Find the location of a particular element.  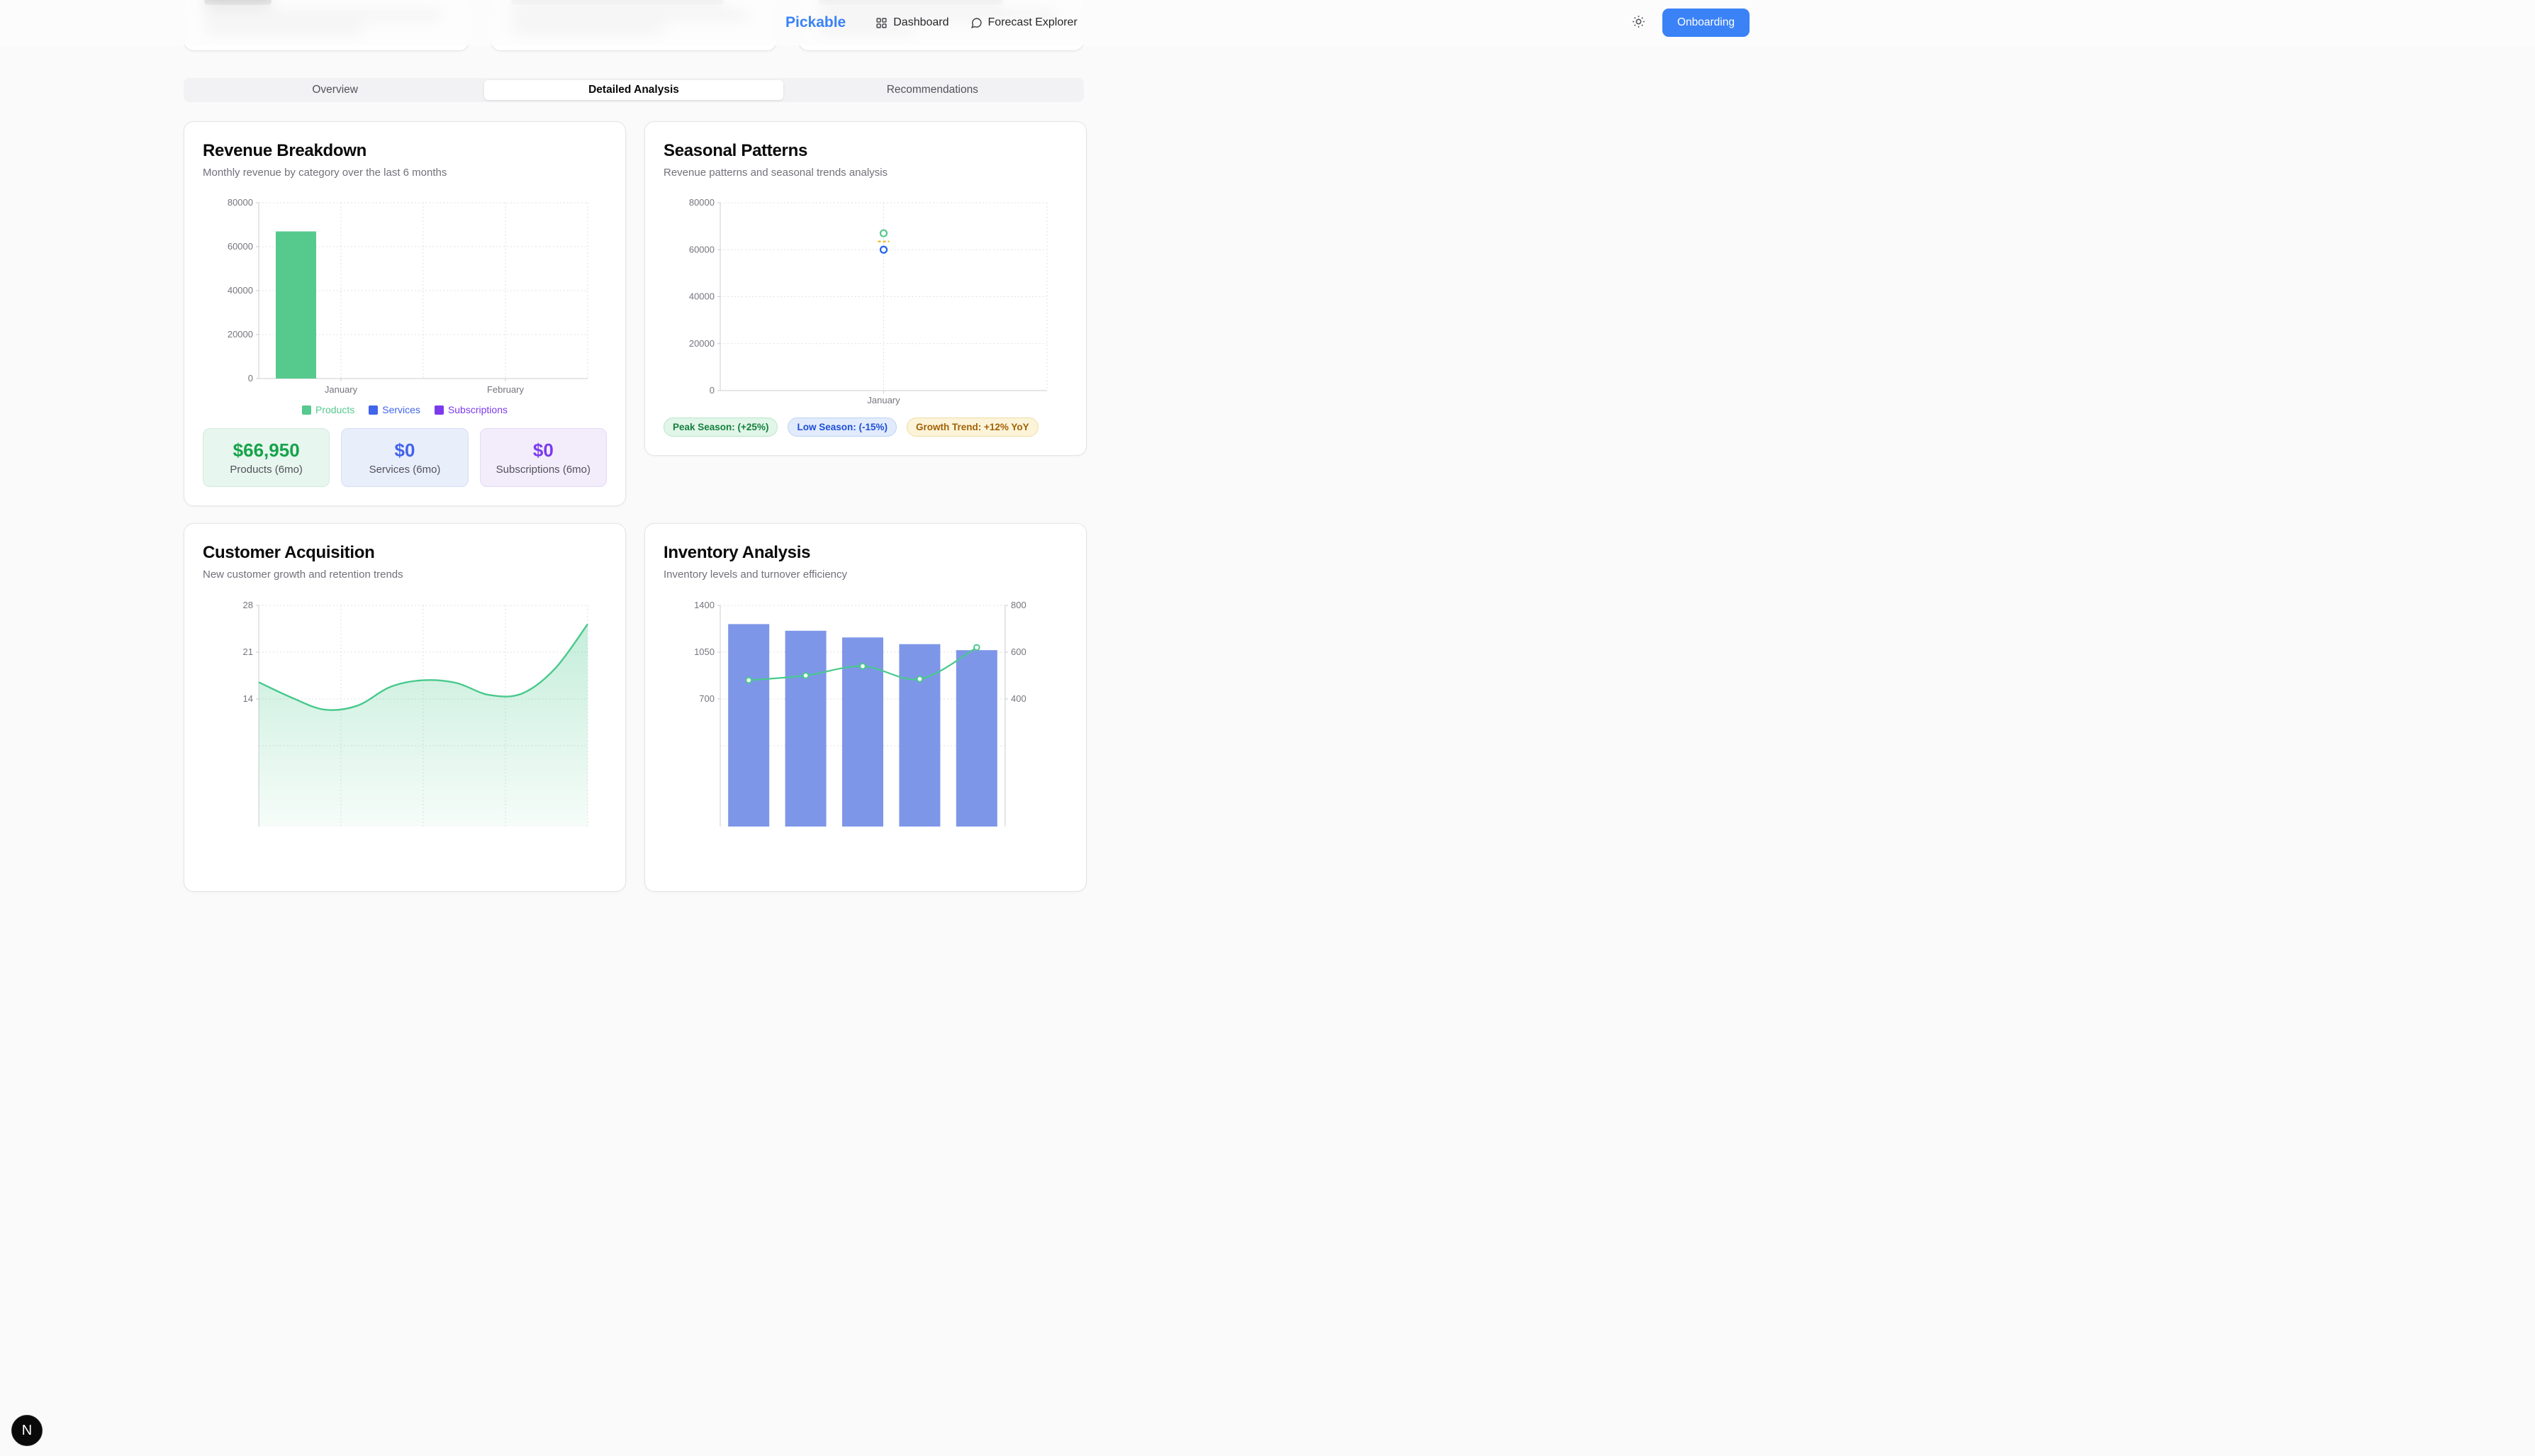

legend-item-services: Services is located at coordinates (395, 409).